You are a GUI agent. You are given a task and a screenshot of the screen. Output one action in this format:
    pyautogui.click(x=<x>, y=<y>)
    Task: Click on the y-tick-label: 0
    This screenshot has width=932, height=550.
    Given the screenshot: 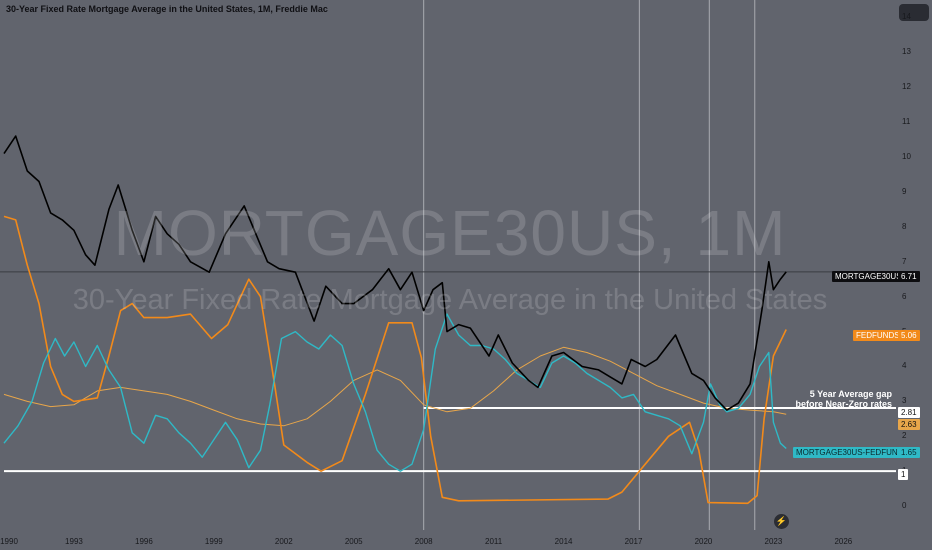 What is the action you would take?
    pyautogui.click(x=904, y=506)
    